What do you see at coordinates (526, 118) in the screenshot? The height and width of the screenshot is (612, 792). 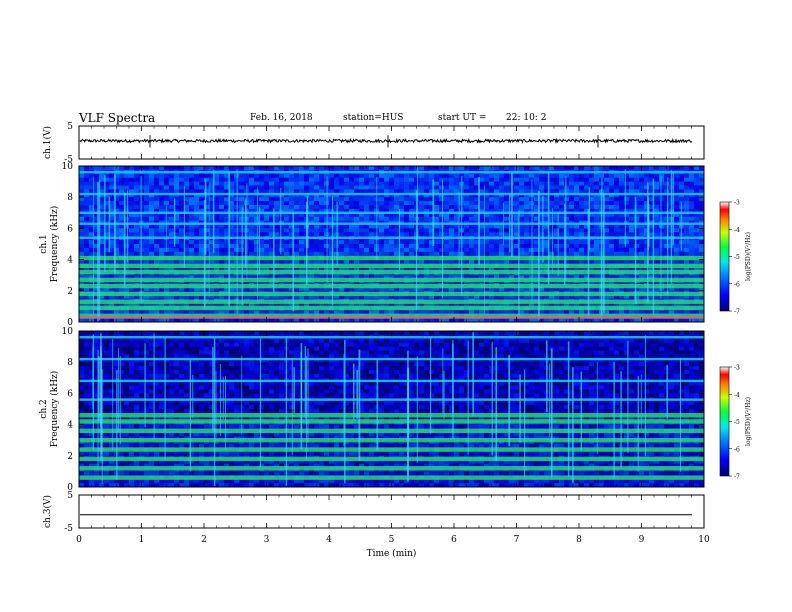 I see `header-start-time: 22: 10: 2` at bounding box center [526, 118].